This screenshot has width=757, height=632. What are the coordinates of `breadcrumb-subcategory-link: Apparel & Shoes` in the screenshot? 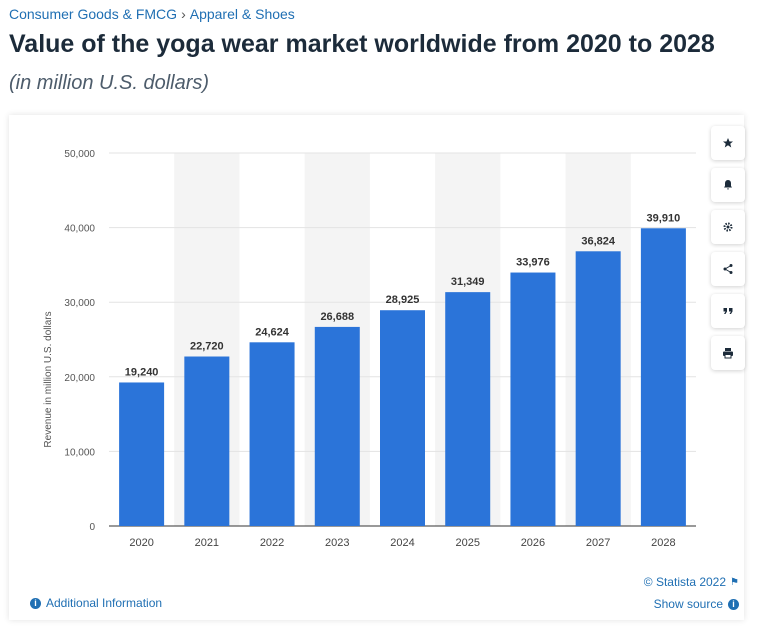 It's located at (242, 14).